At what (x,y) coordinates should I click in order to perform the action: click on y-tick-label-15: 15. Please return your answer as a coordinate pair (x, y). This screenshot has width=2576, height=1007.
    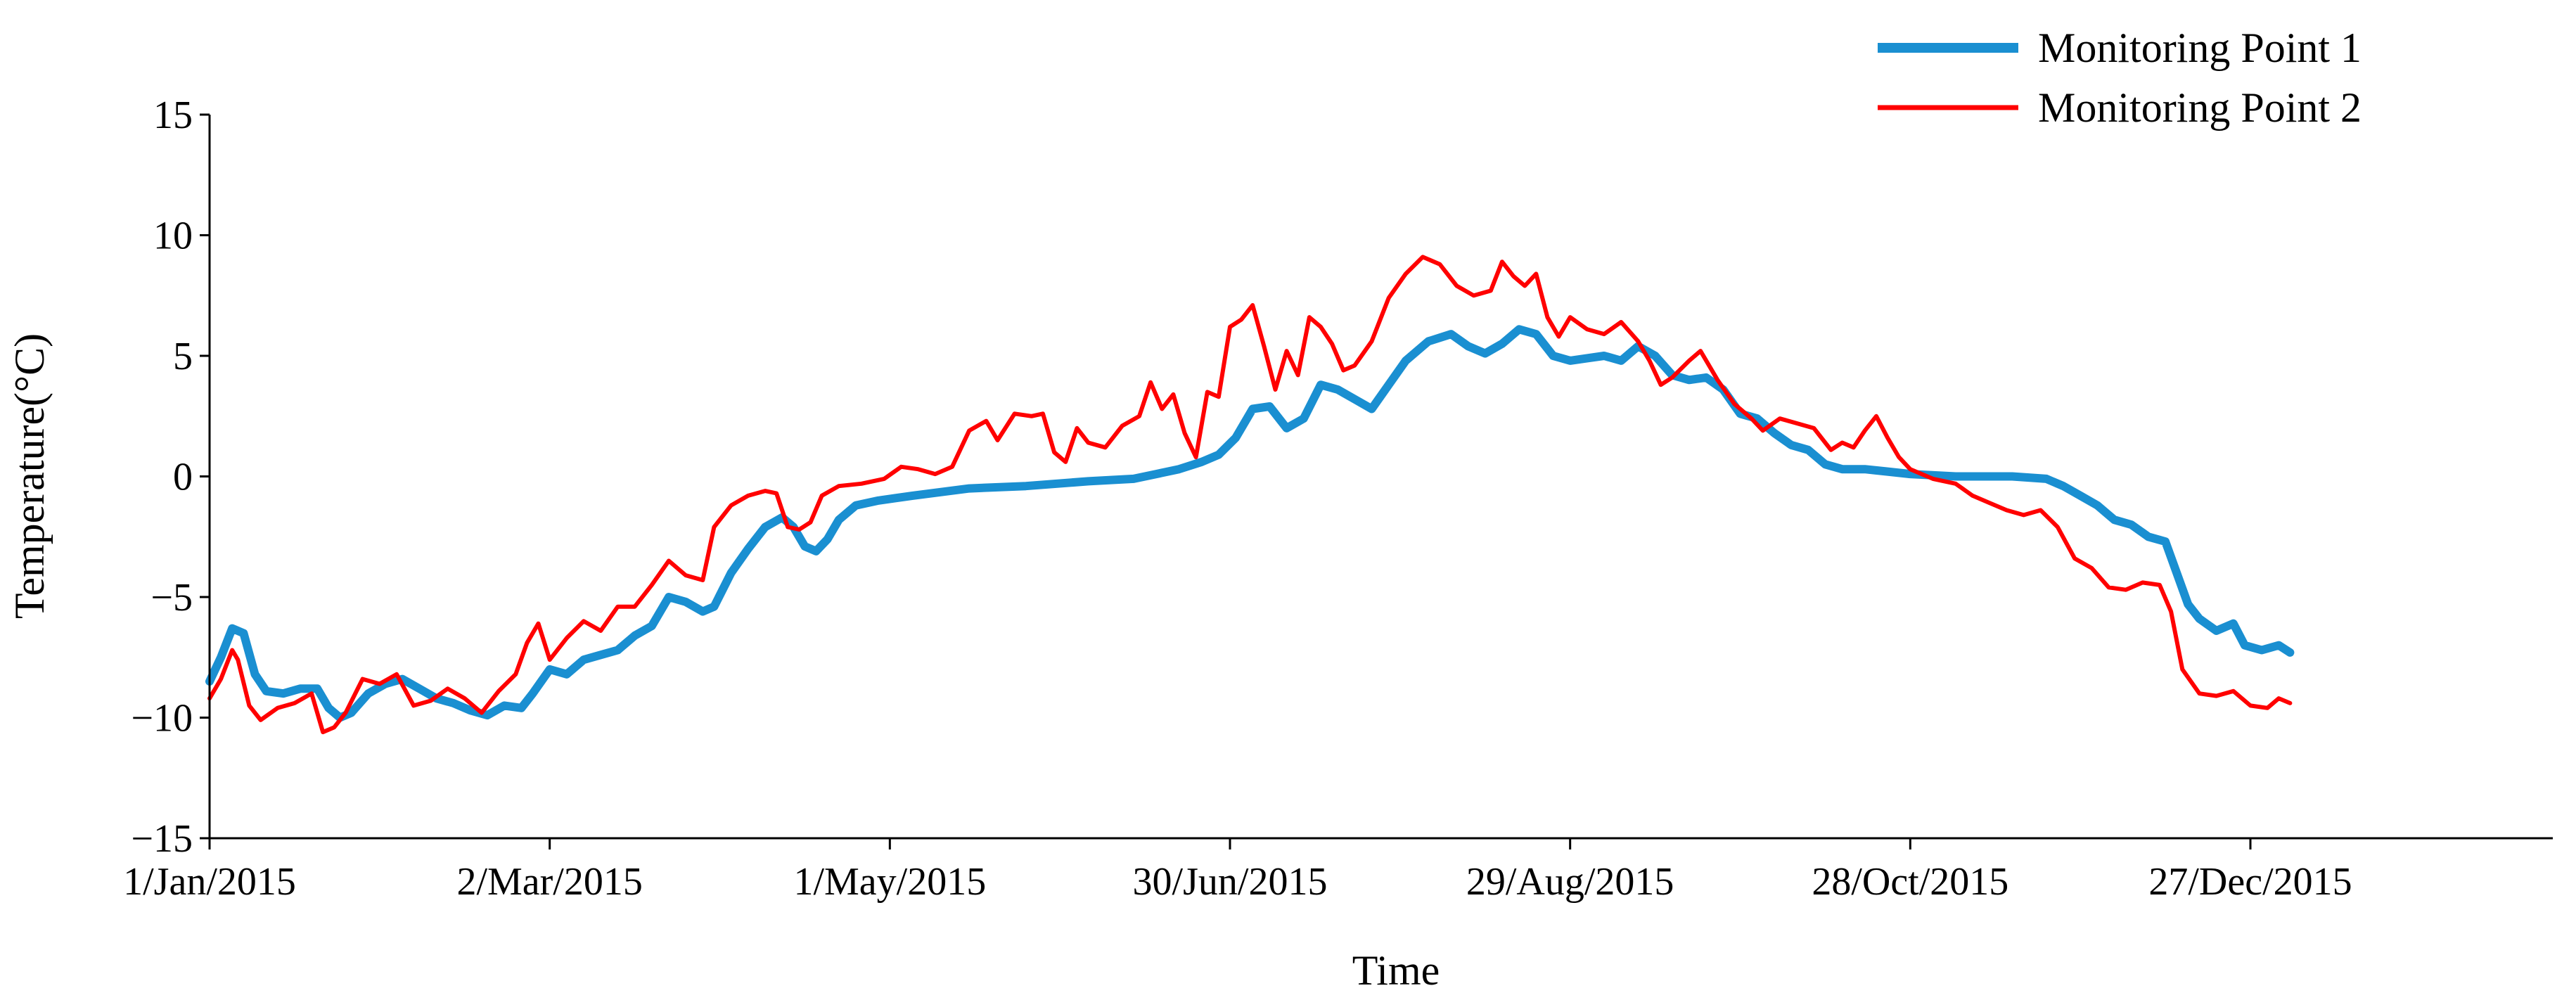
    Looking at the image, I should click on (173, 115).